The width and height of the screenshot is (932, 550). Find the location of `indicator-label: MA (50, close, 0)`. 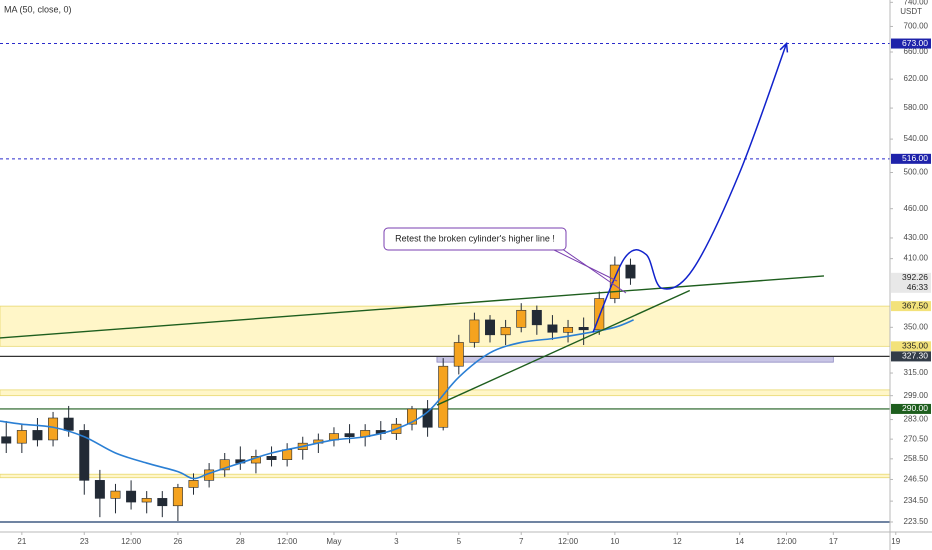

indicator-label: MA (50, close, 0) is located at coordinates (38, 9).